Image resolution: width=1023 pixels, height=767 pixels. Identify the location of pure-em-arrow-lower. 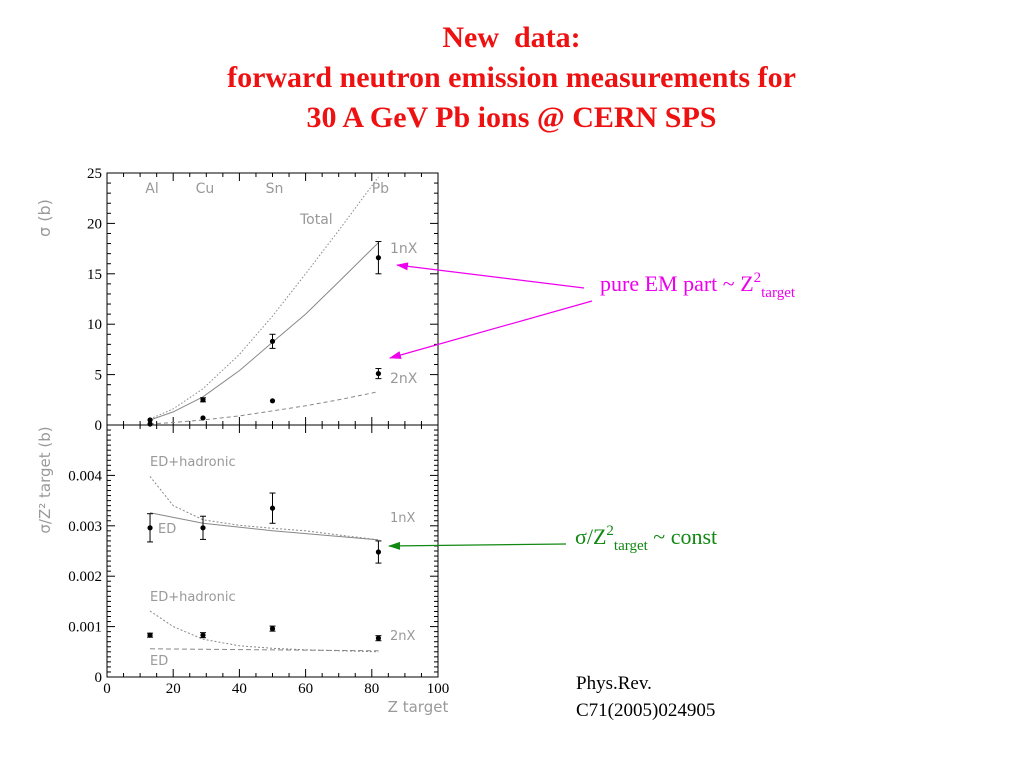
(491, 329).